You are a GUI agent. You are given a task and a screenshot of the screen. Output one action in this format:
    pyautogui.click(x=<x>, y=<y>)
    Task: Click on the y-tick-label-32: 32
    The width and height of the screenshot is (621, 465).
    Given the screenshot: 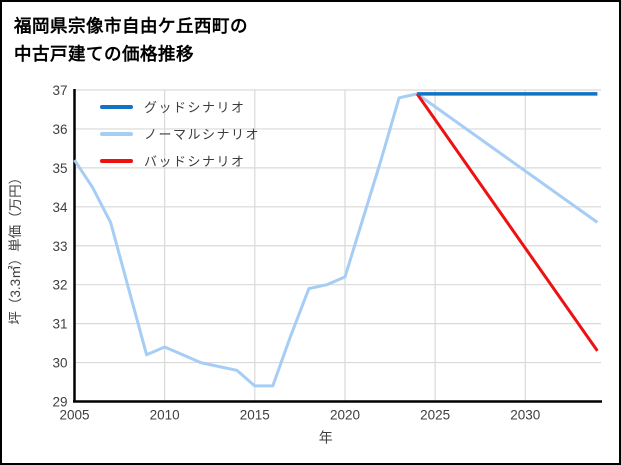 What is the action you would take?
    pyautogui.click(x=59, y=285)
    